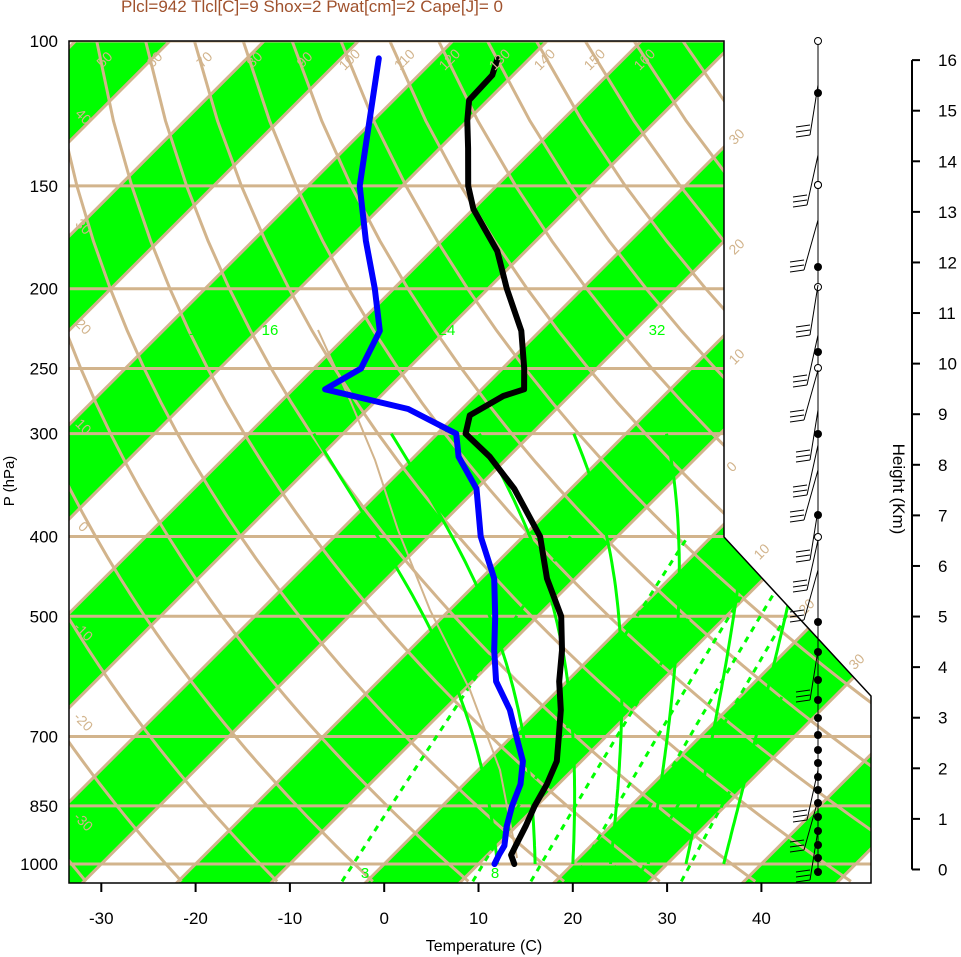  I want to click on temperature-tick-label: 10, so click(478, 918).